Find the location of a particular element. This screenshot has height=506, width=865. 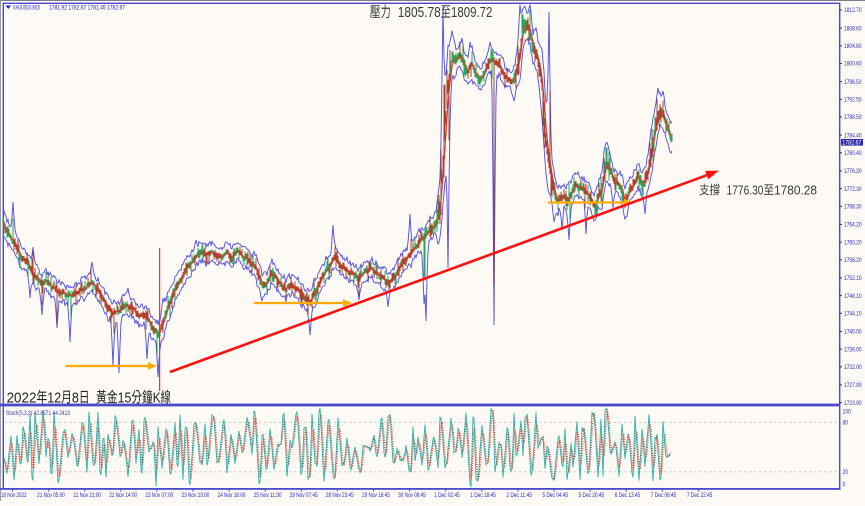

svg-text: 1736.00 is located at coordinates (853, 349).